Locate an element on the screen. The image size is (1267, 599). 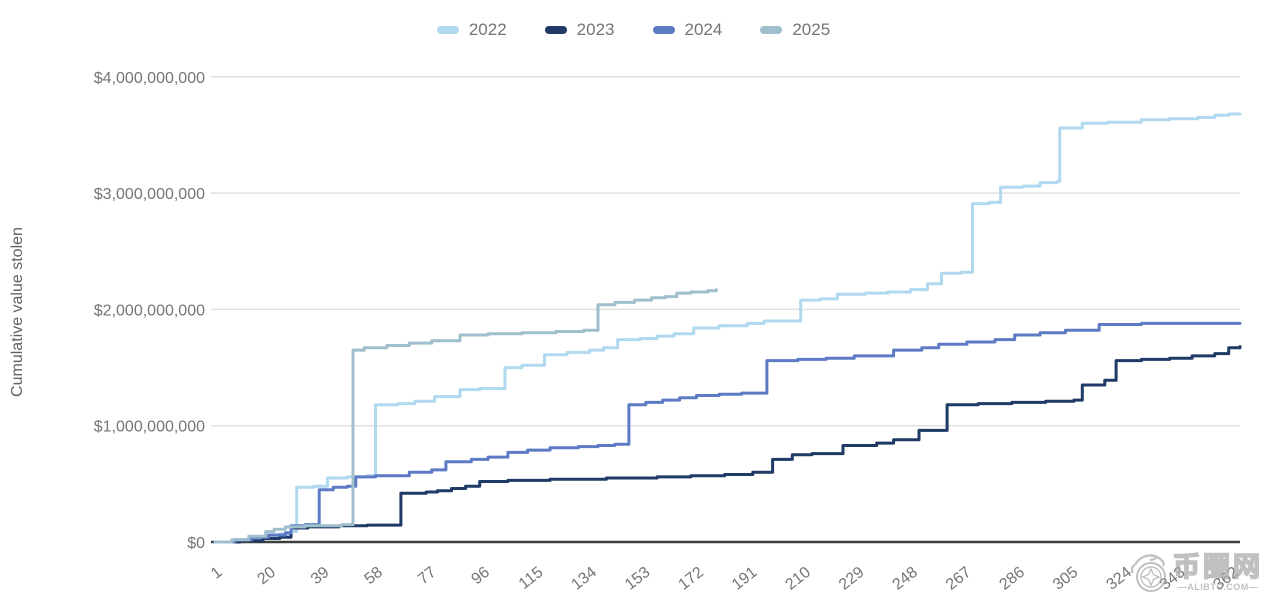
x-tick-label-1: 1 is located at coordinates (217, 573).